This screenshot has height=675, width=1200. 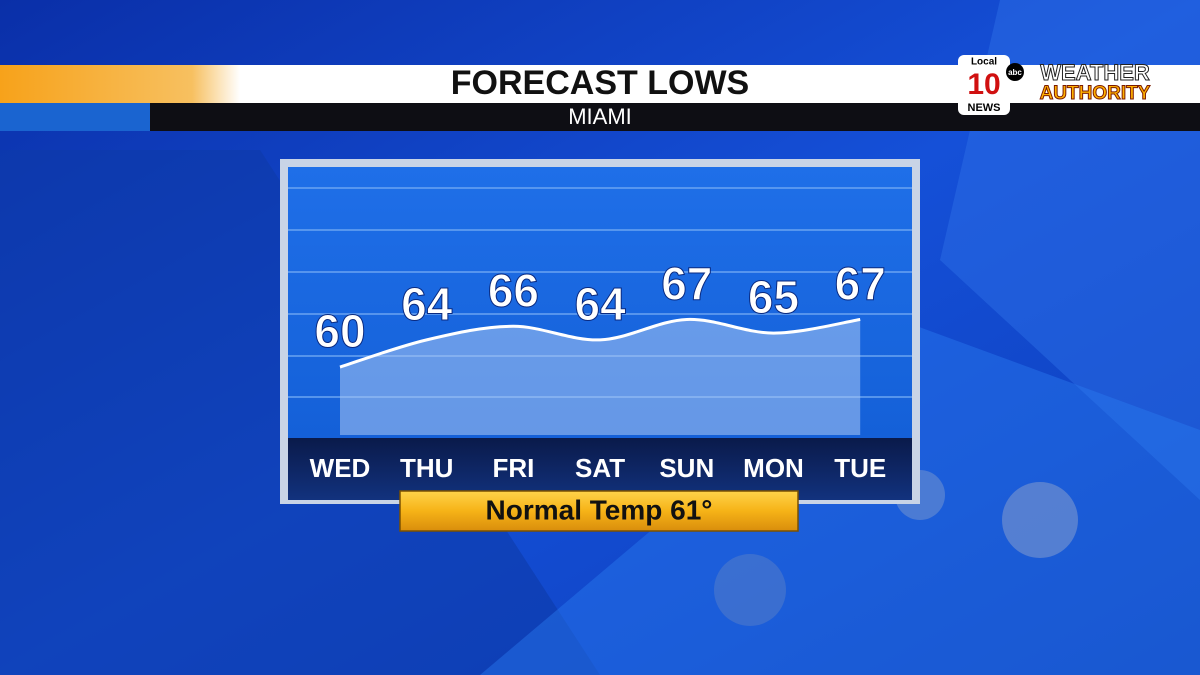 I want to click on category-strip, so click(x=600, y=469).